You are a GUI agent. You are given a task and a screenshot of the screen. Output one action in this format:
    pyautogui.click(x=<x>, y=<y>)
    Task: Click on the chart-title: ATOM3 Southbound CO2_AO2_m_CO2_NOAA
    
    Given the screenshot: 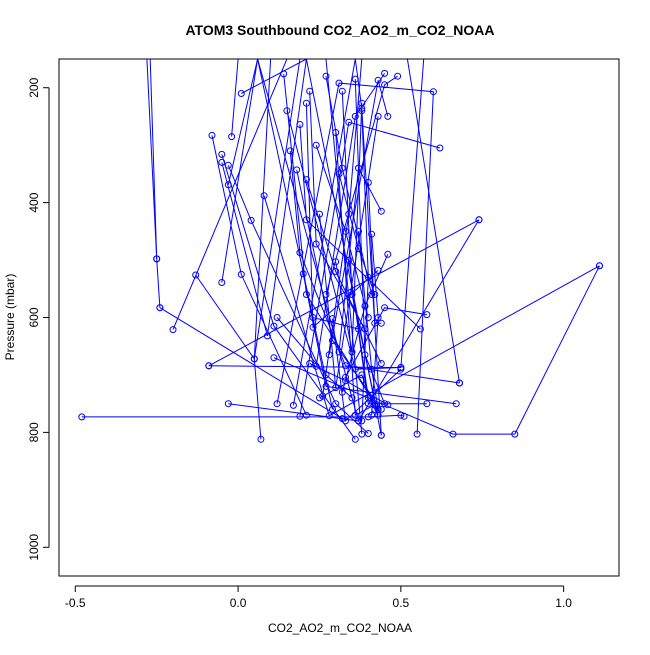 What is the action you would take?
    pyautogui.click(x=339, y=30)
    